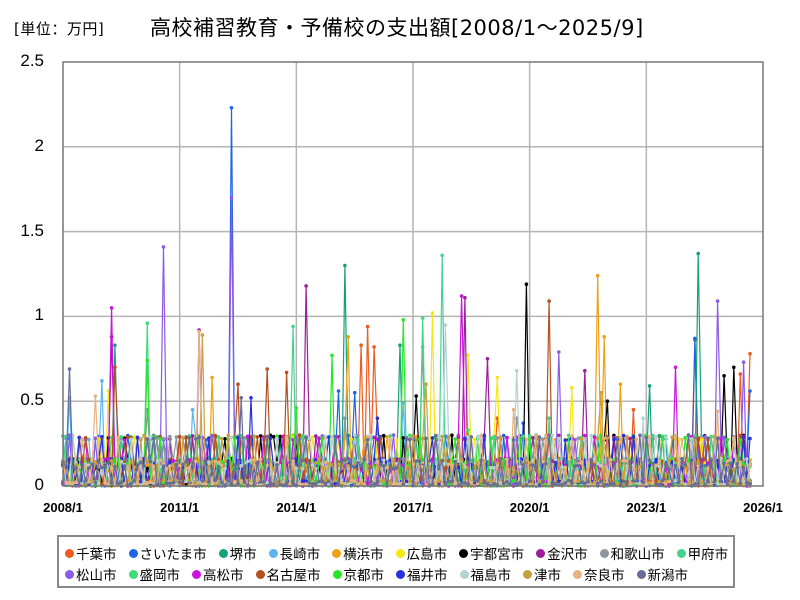 This screenshot has width=800, height=600. I want to click on legend-label: 奈良市, so click(604, 576).